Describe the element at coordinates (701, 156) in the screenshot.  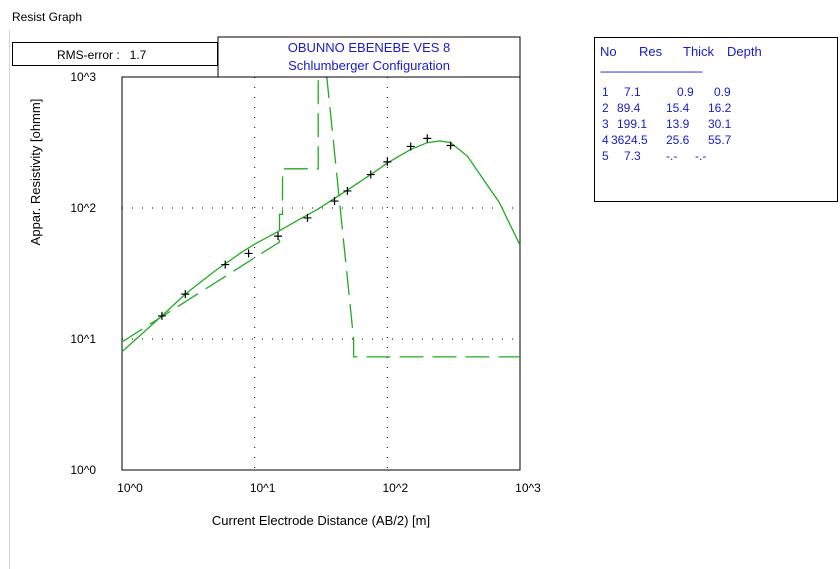
I see `cell-depth: -.-` at that location.